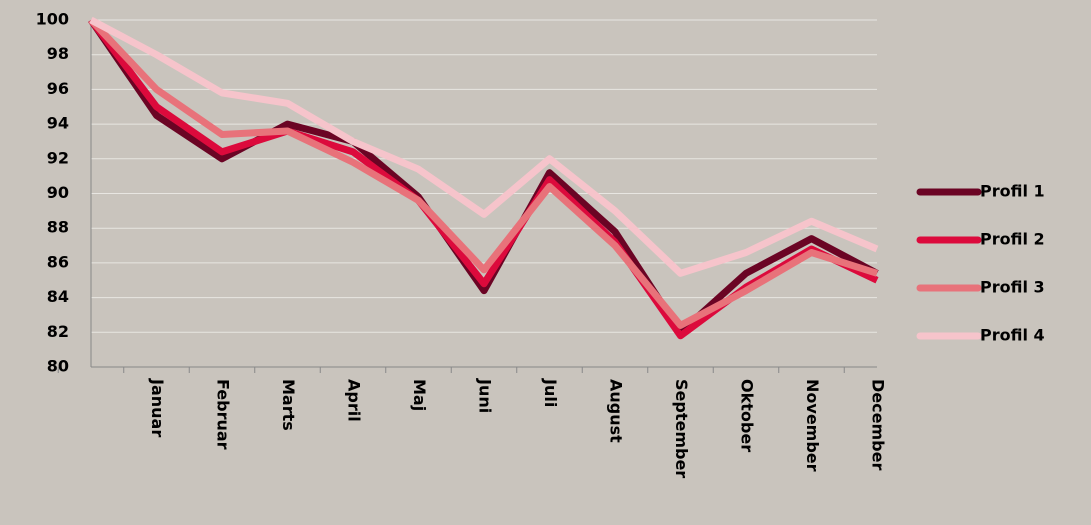  I want to click on y-tick-label: 94, so click(58, 123).